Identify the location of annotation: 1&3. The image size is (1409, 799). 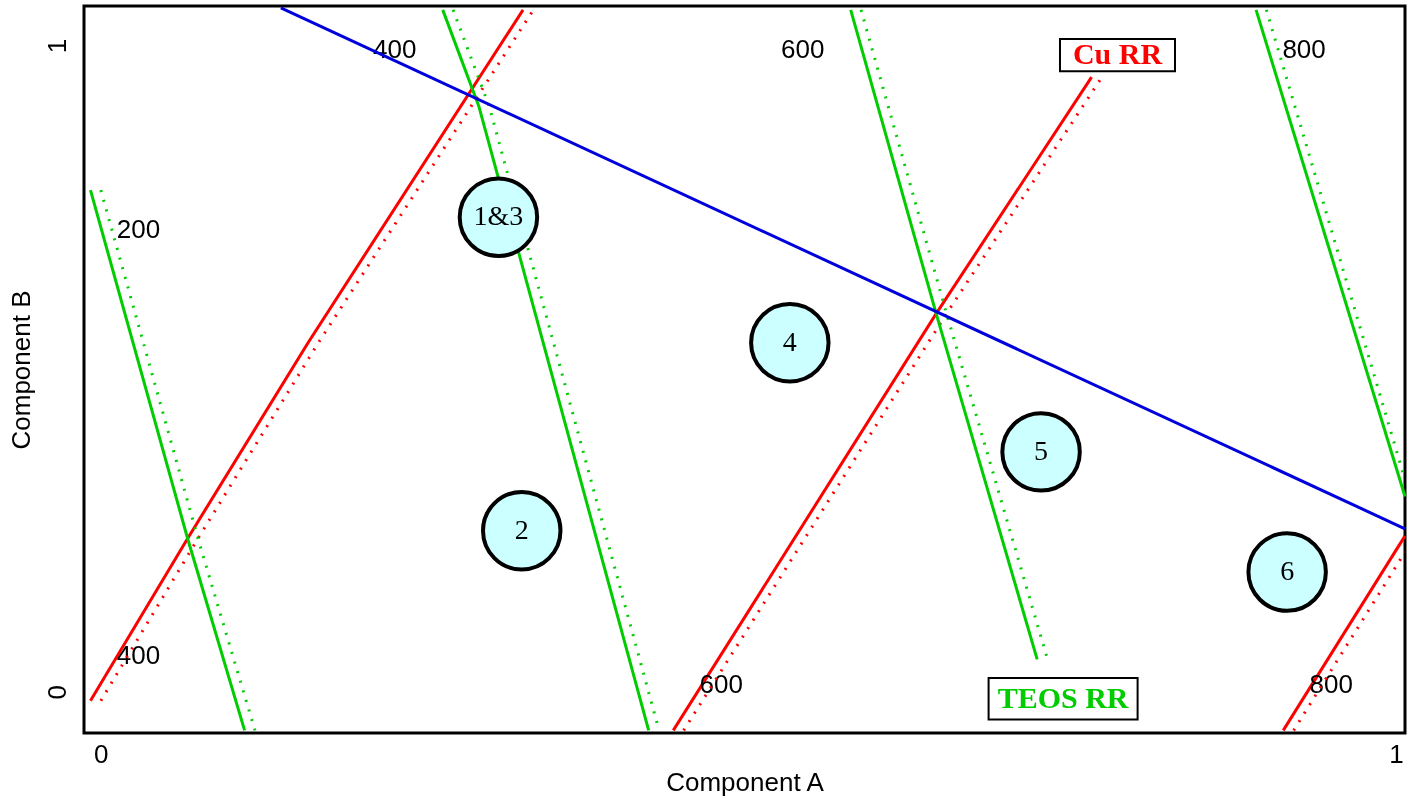
(498, 216).